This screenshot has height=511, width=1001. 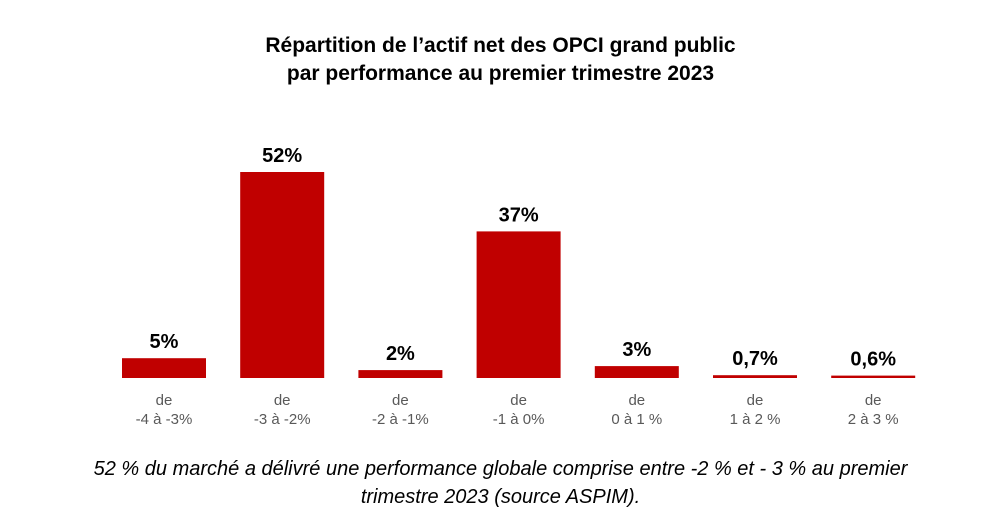 I want to click on category-label-5-line-1: de, so click(x=636, y=400).